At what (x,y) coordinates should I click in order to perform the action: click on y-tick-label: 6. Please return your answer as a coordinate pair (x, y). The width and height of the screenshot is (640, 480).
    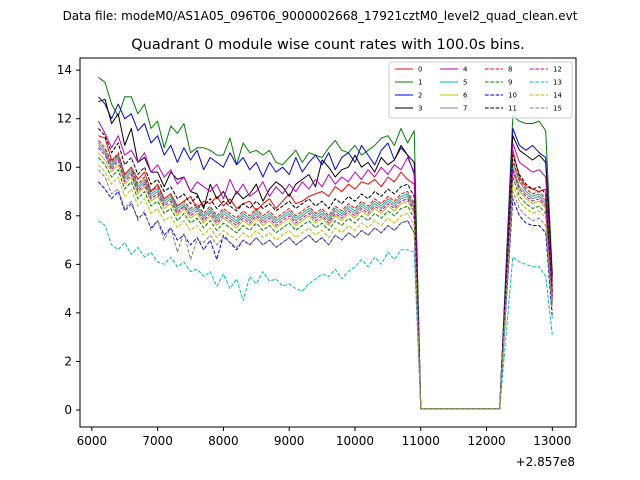
    Looking at the image, I should click on (68, 264).